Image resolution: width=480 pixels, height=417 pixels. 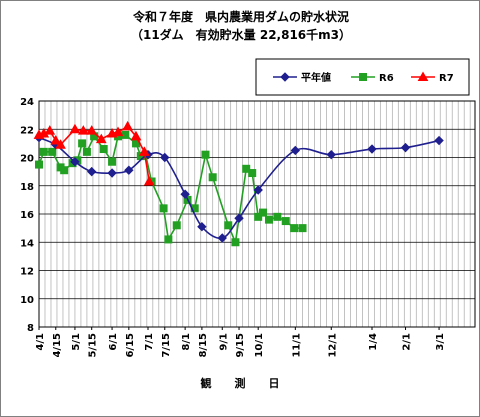 I want to click on chart-title: 令和７年度 県内農業用ダムの貯水状況, so click(x=240, y=16).